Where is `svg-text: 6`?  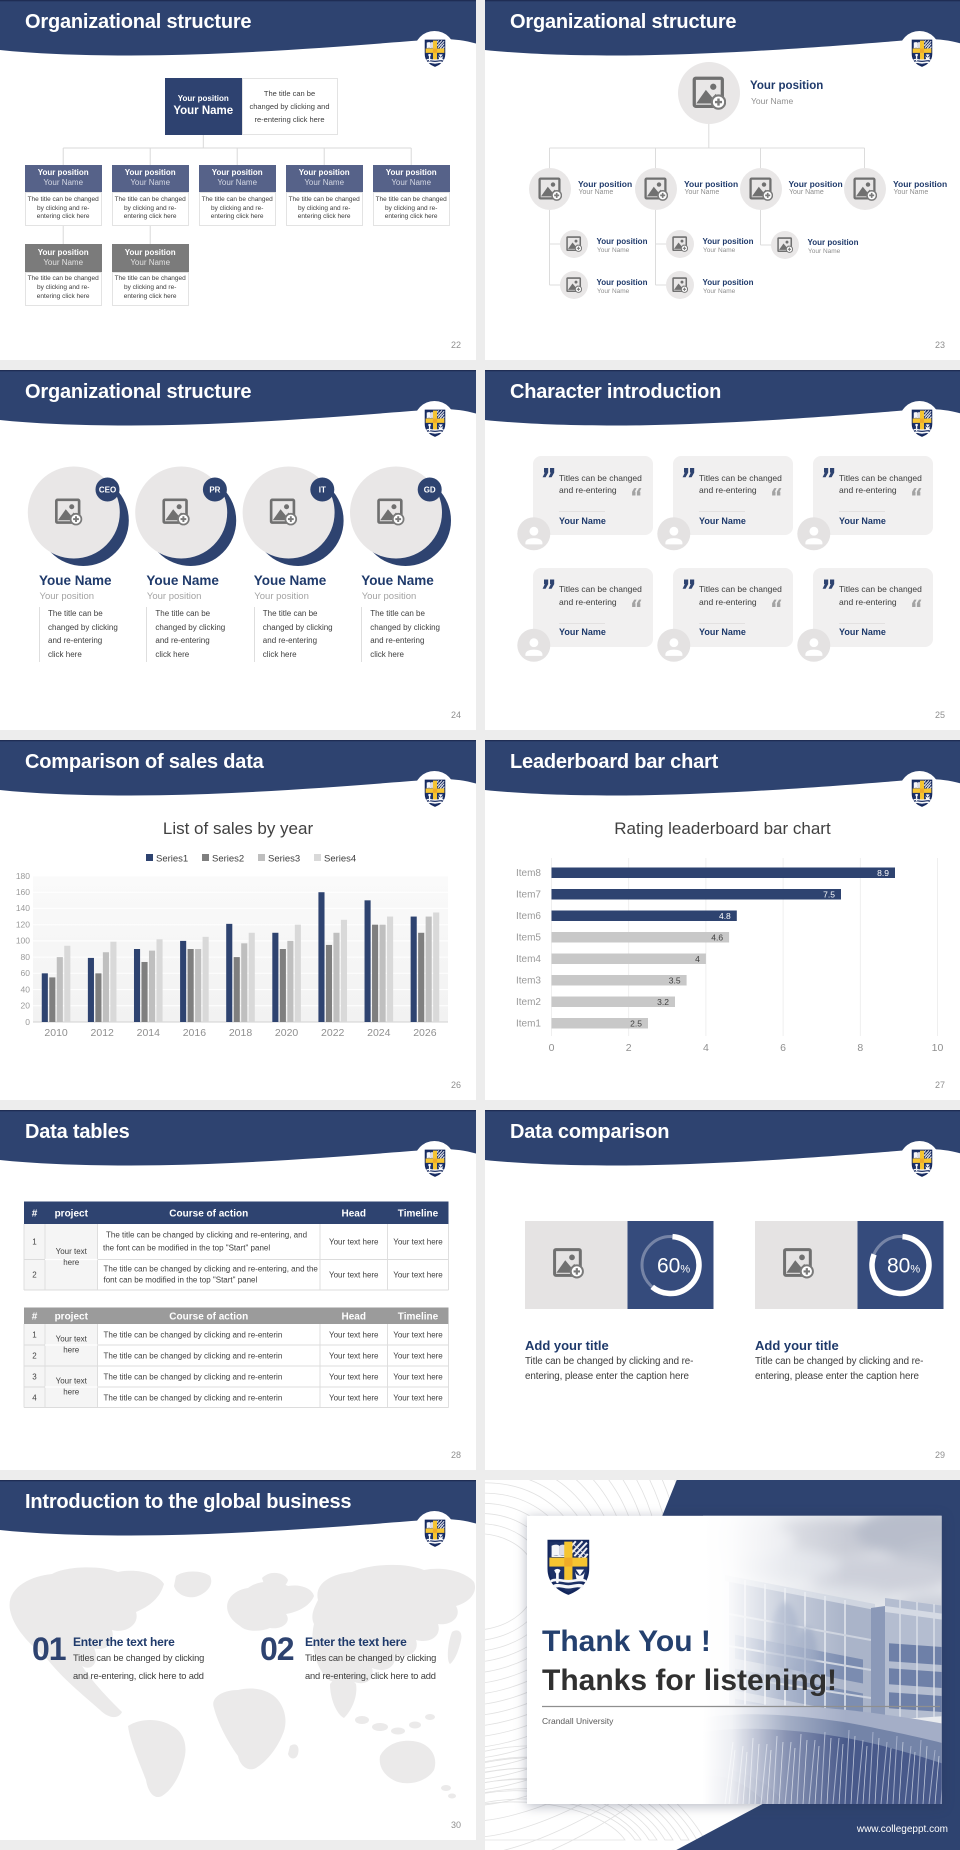
svg-text: 6 is located at coordinates (783, 1048).